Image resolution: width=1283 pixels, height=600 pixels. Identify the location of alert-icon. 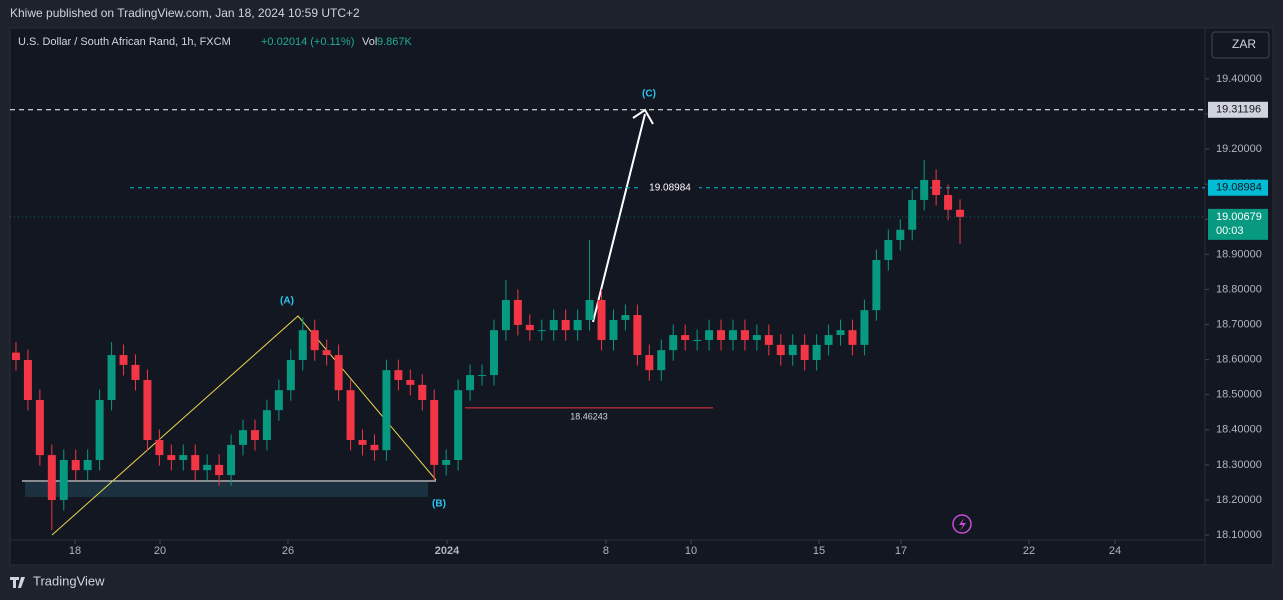
(962, 524).